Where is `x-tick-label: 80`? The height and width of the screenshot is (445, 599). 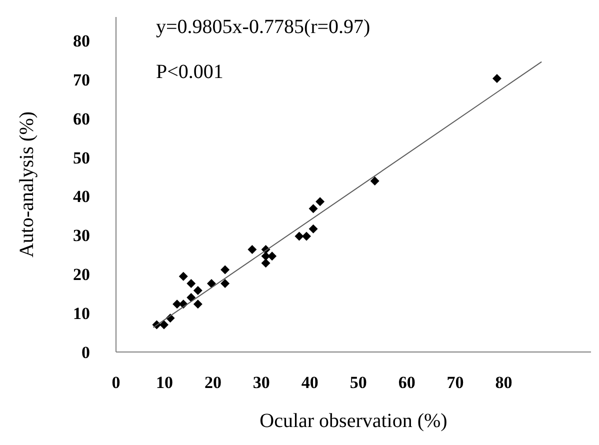 x-tick-label: 80 is located at coordinates (503, 382).